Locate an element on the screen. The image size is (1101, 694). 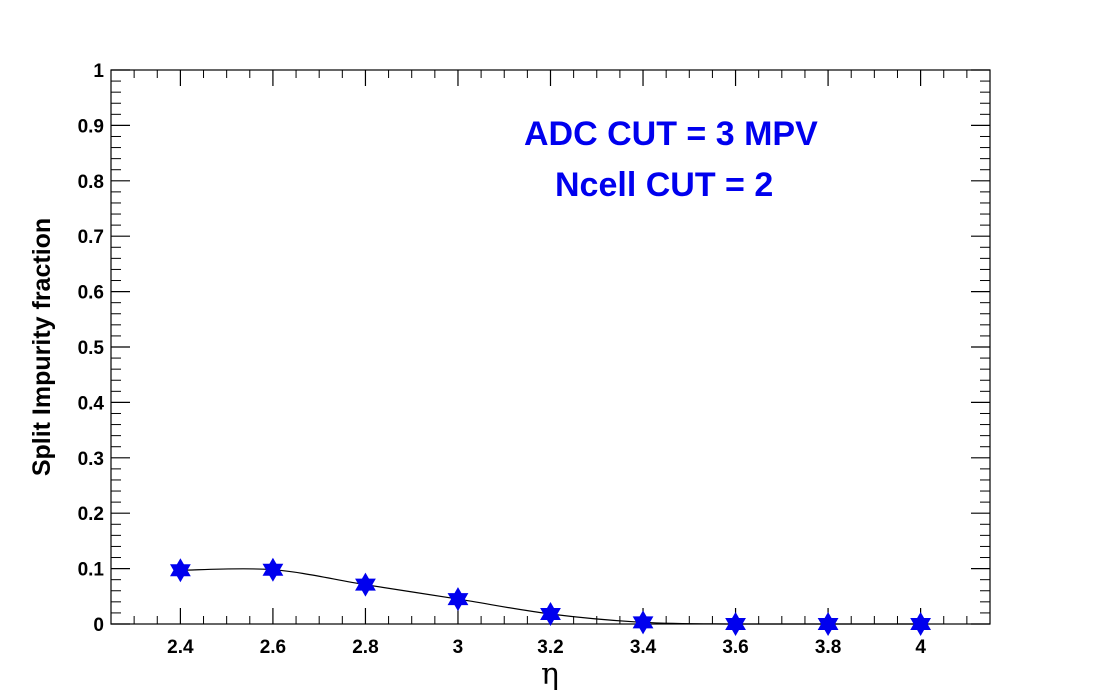
y-tick-label: 0.2 is located at coordinates (91, 514).